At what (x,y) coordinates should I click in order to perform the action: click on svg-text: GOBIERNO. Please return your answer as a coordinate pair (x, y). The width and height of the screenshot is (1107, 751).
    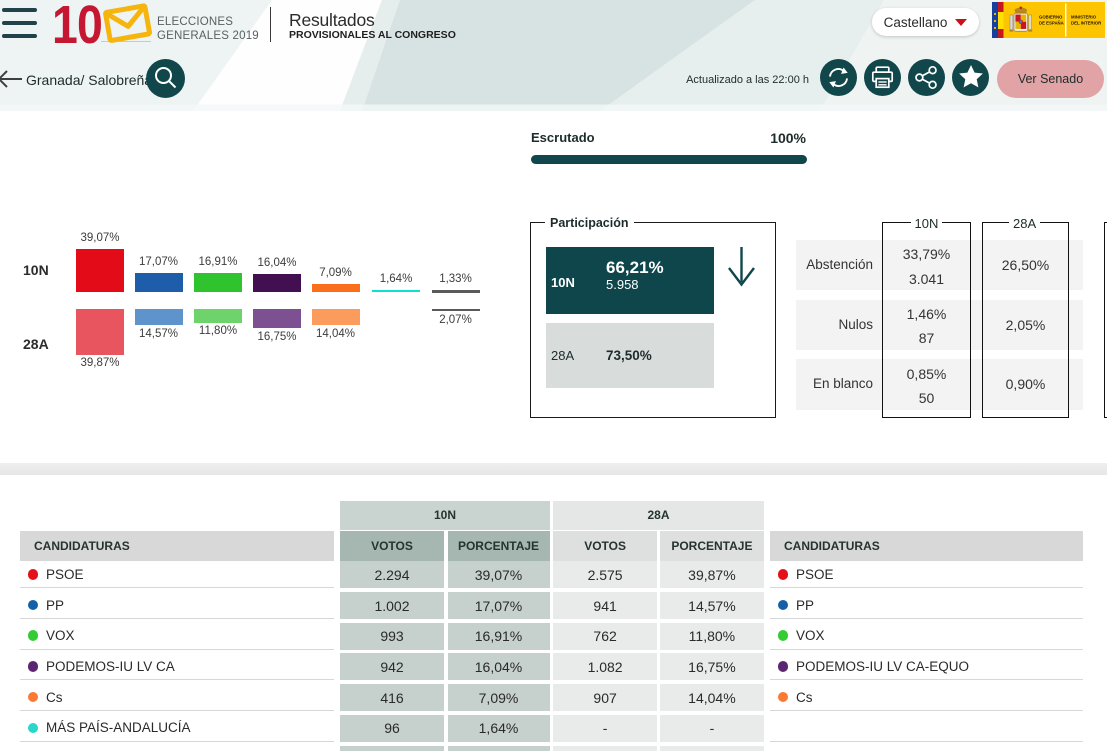
    Looking at the image, I should click on (1051, 17).